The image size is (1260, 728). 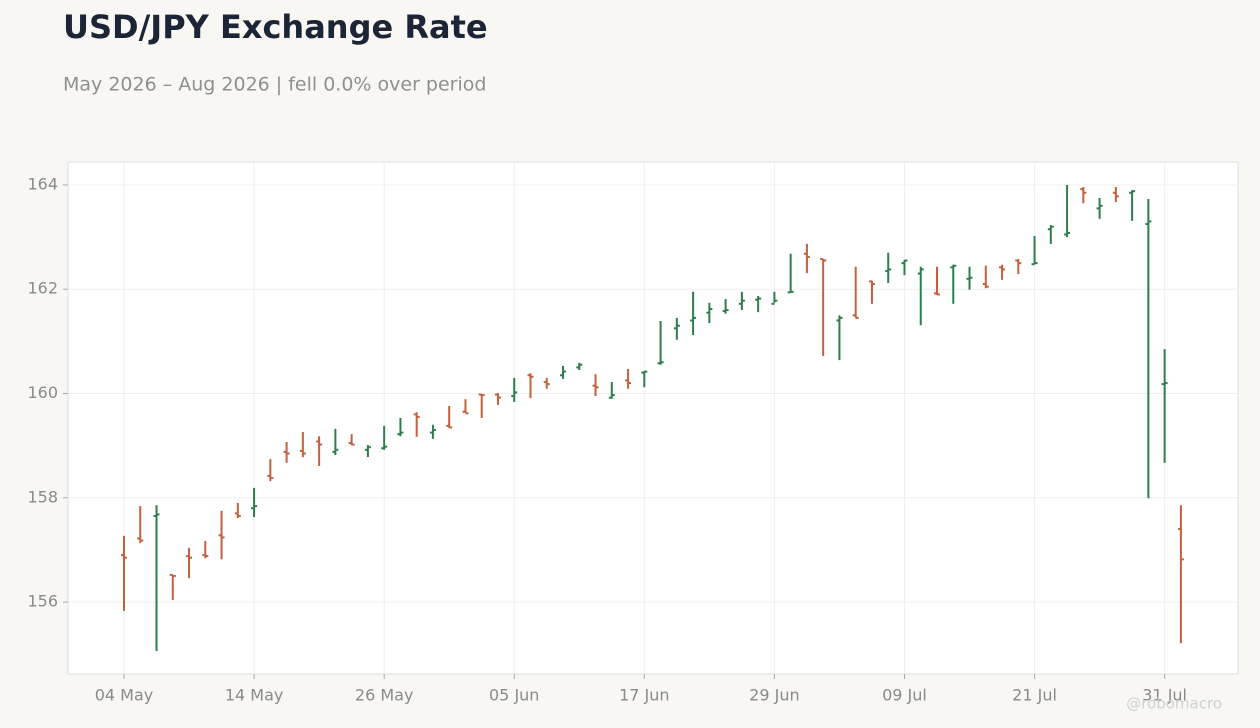 What do you see at coordinates (774, 695) in the screenshot?
I see `x-tick-label: 29 Jun` at bounding box center [774, 695].